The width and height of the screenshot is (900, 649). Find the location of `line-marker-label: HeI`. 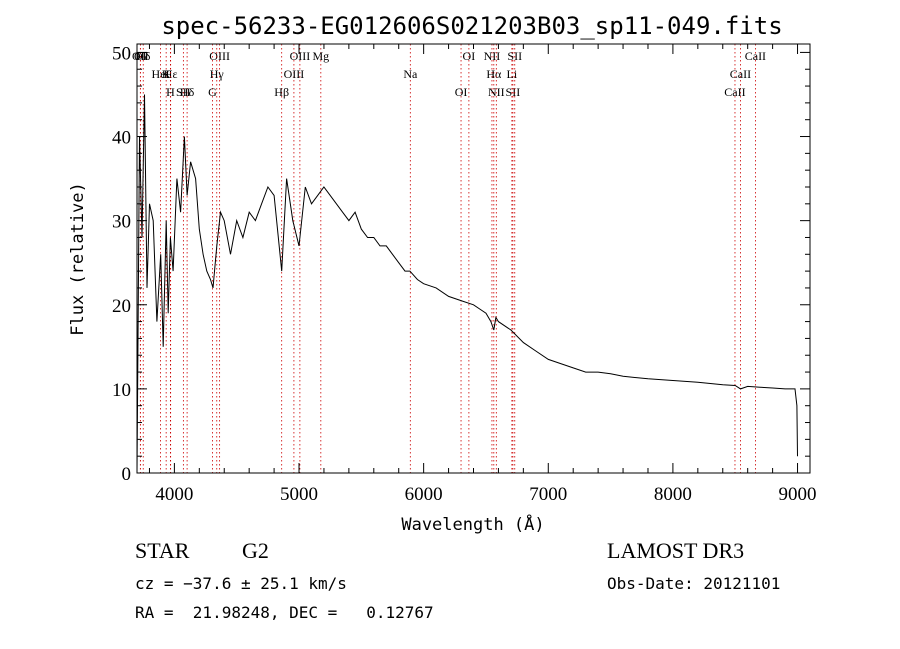

line-marker-label: HeI is located at coordinates (161, 74).